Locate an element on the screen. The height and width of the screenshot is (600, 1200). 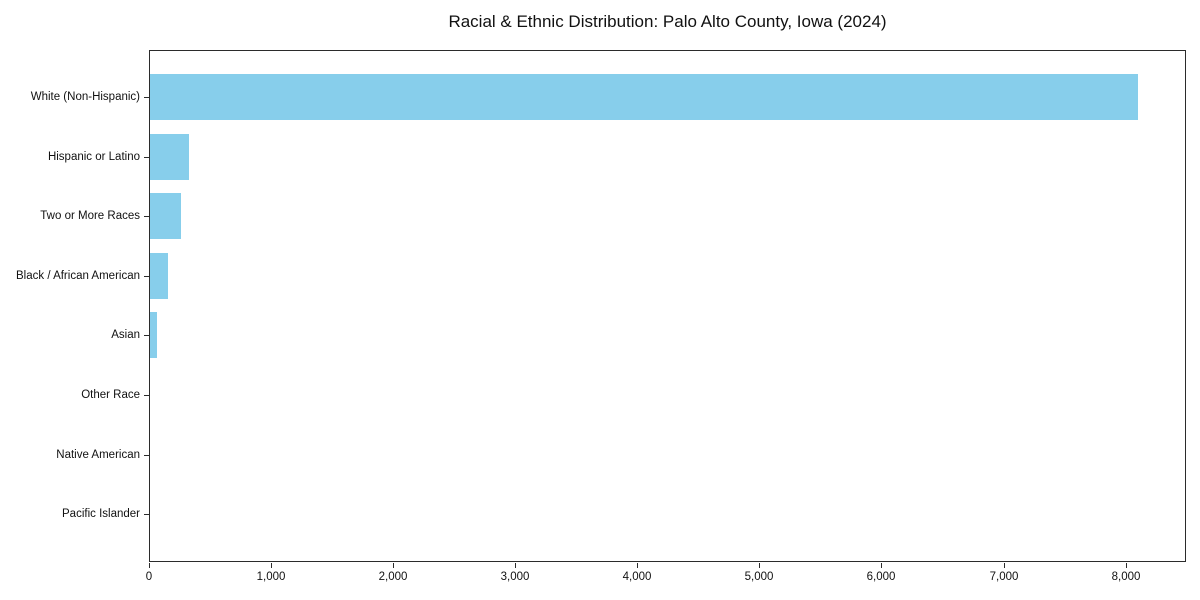
y-axis-label: Black / African American is located at coordinates (78, 276).